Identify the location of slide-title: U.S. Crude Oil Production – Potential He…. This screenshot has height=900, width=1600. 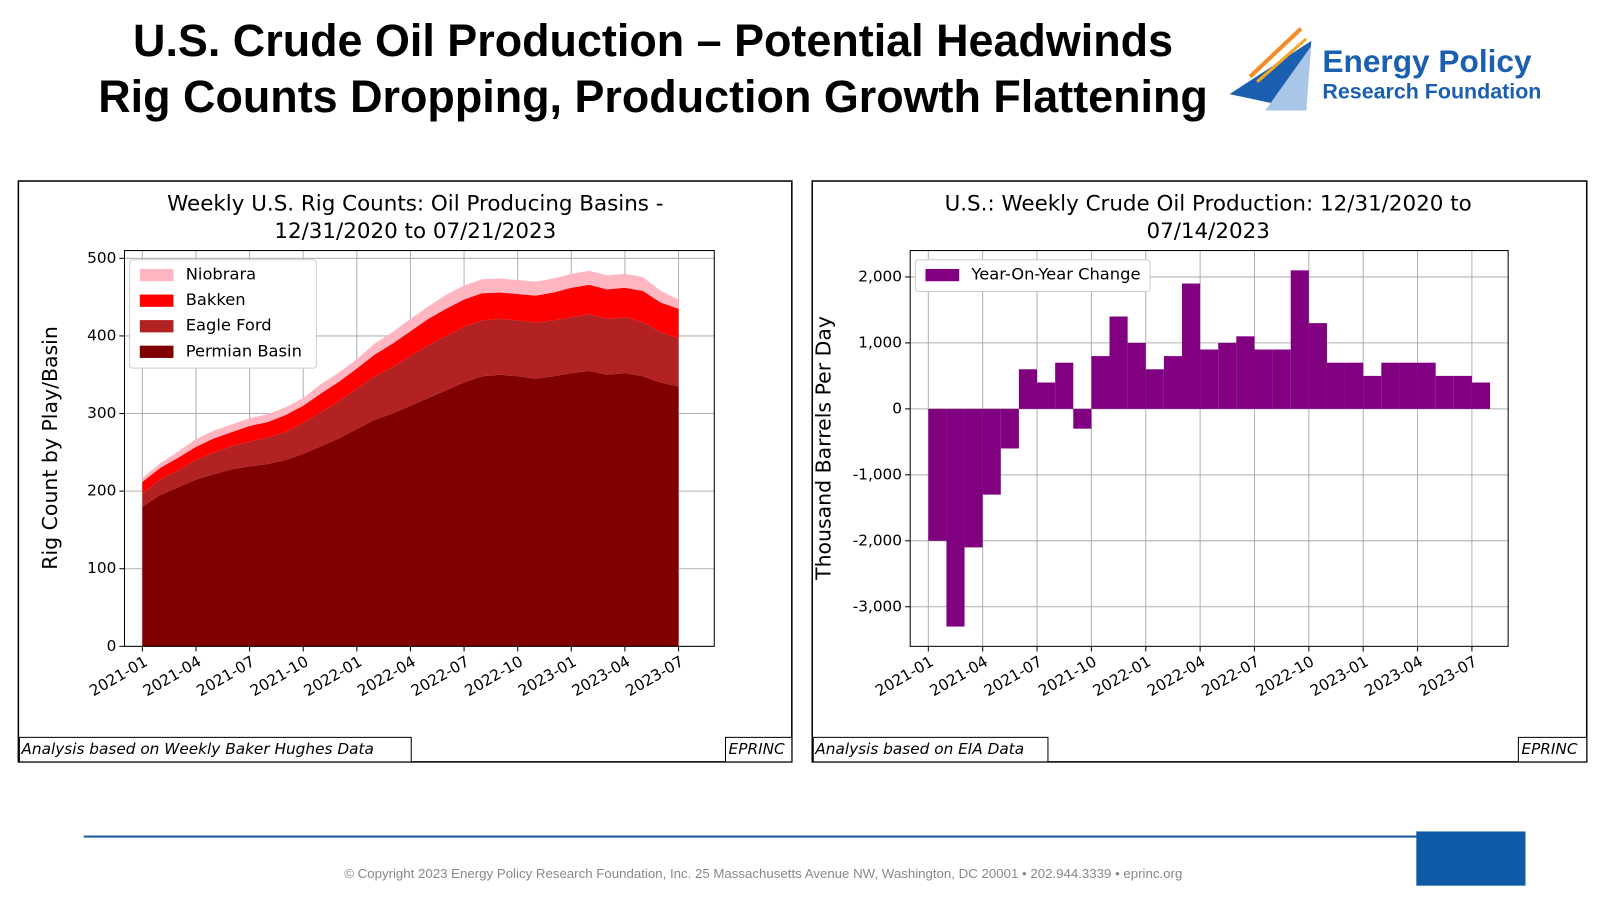
(653, 40).